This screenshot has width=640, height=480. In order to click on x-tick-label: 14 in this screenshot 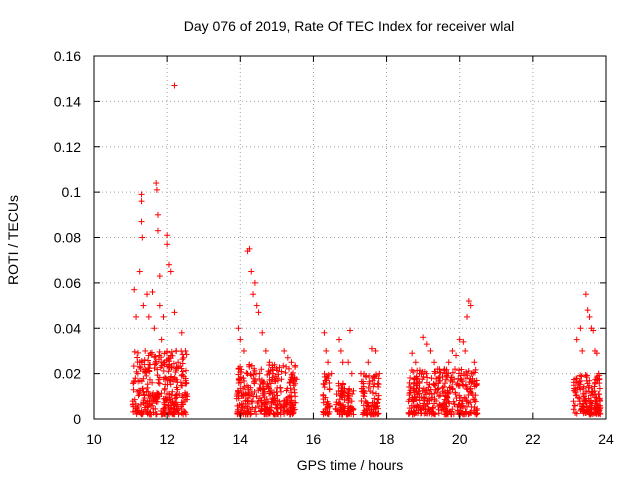, I will do `click(240, 439)`.